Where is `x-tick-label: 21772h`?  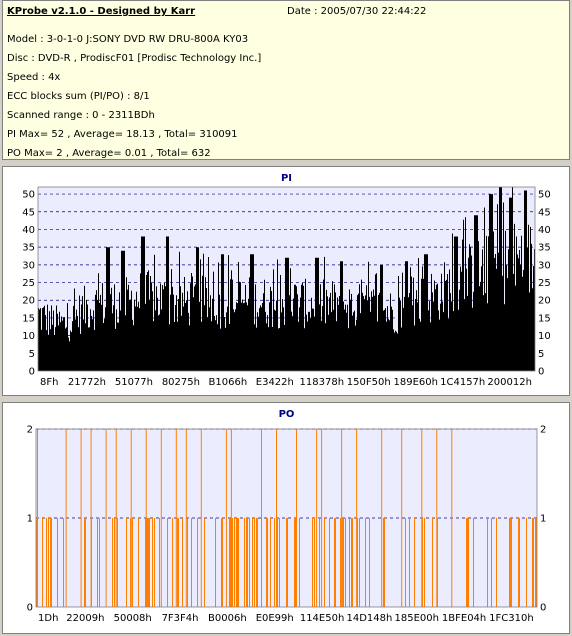 x-tick-label: 21772h is located at coordinates (87, 382).